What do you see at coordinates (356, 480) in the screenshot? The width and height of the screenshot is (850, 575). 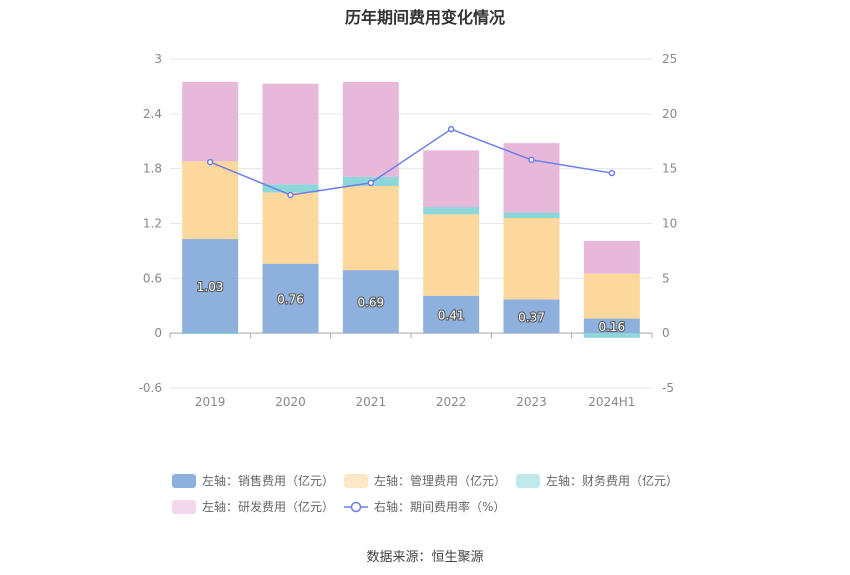 I see `legend-swatch-admin` at bounding box center [356, 480].